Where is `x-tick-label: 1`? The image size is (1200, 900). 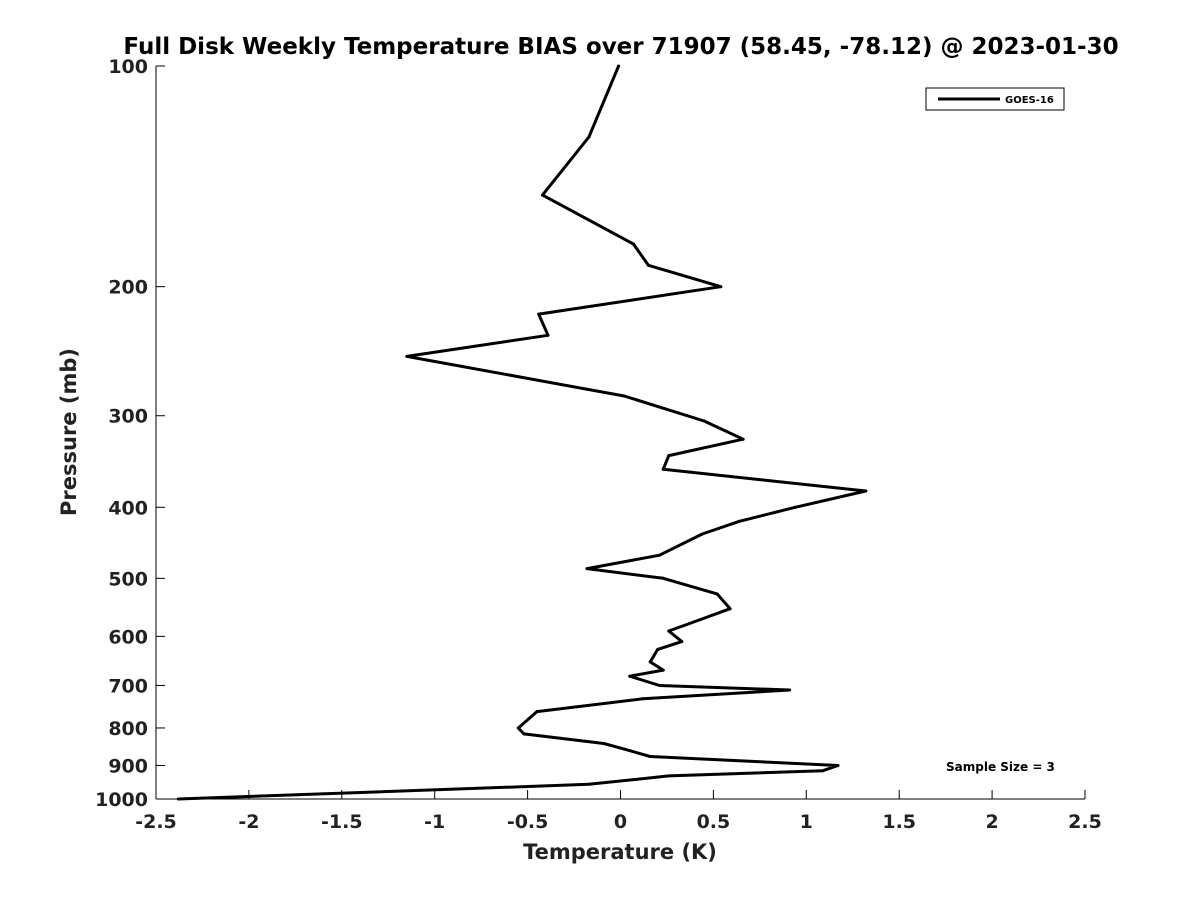
x-tick-label: 1 is located at coordinates (806, 822).